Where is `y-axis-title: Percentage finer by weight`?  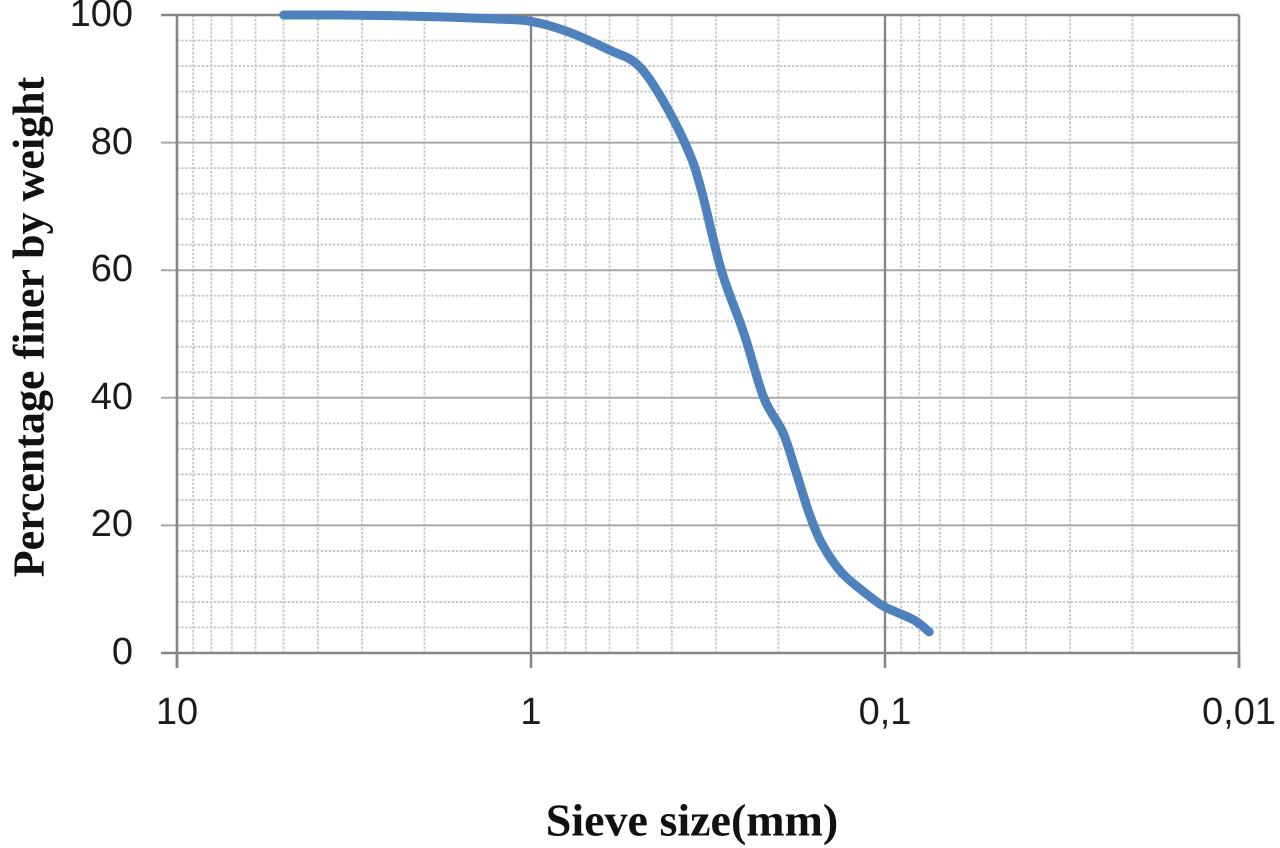
y-axis-title: Percentage finer by weight is located at coordinates (29, 327).